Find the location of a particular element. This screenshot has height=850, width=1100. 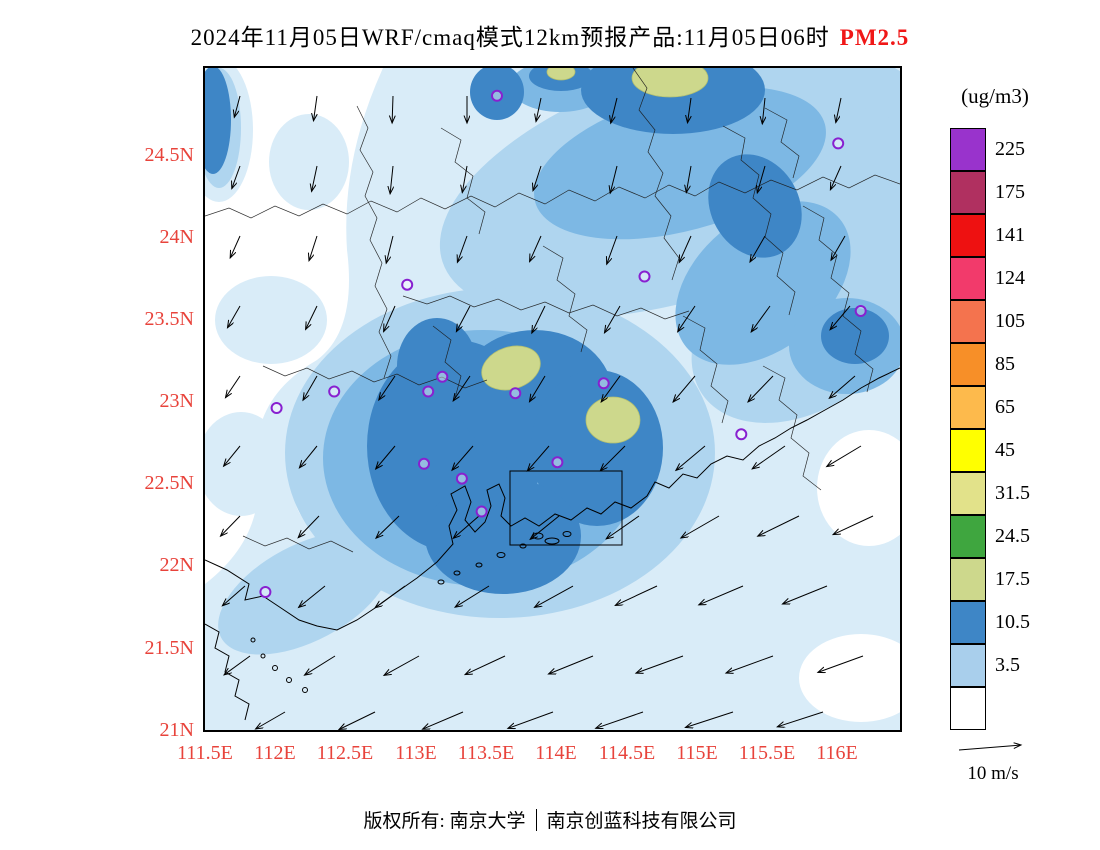

title-text: 2024年11月05日WRF/cmaq模式12km预报产品:11月05日06时 is located at coordinates (510, 37).